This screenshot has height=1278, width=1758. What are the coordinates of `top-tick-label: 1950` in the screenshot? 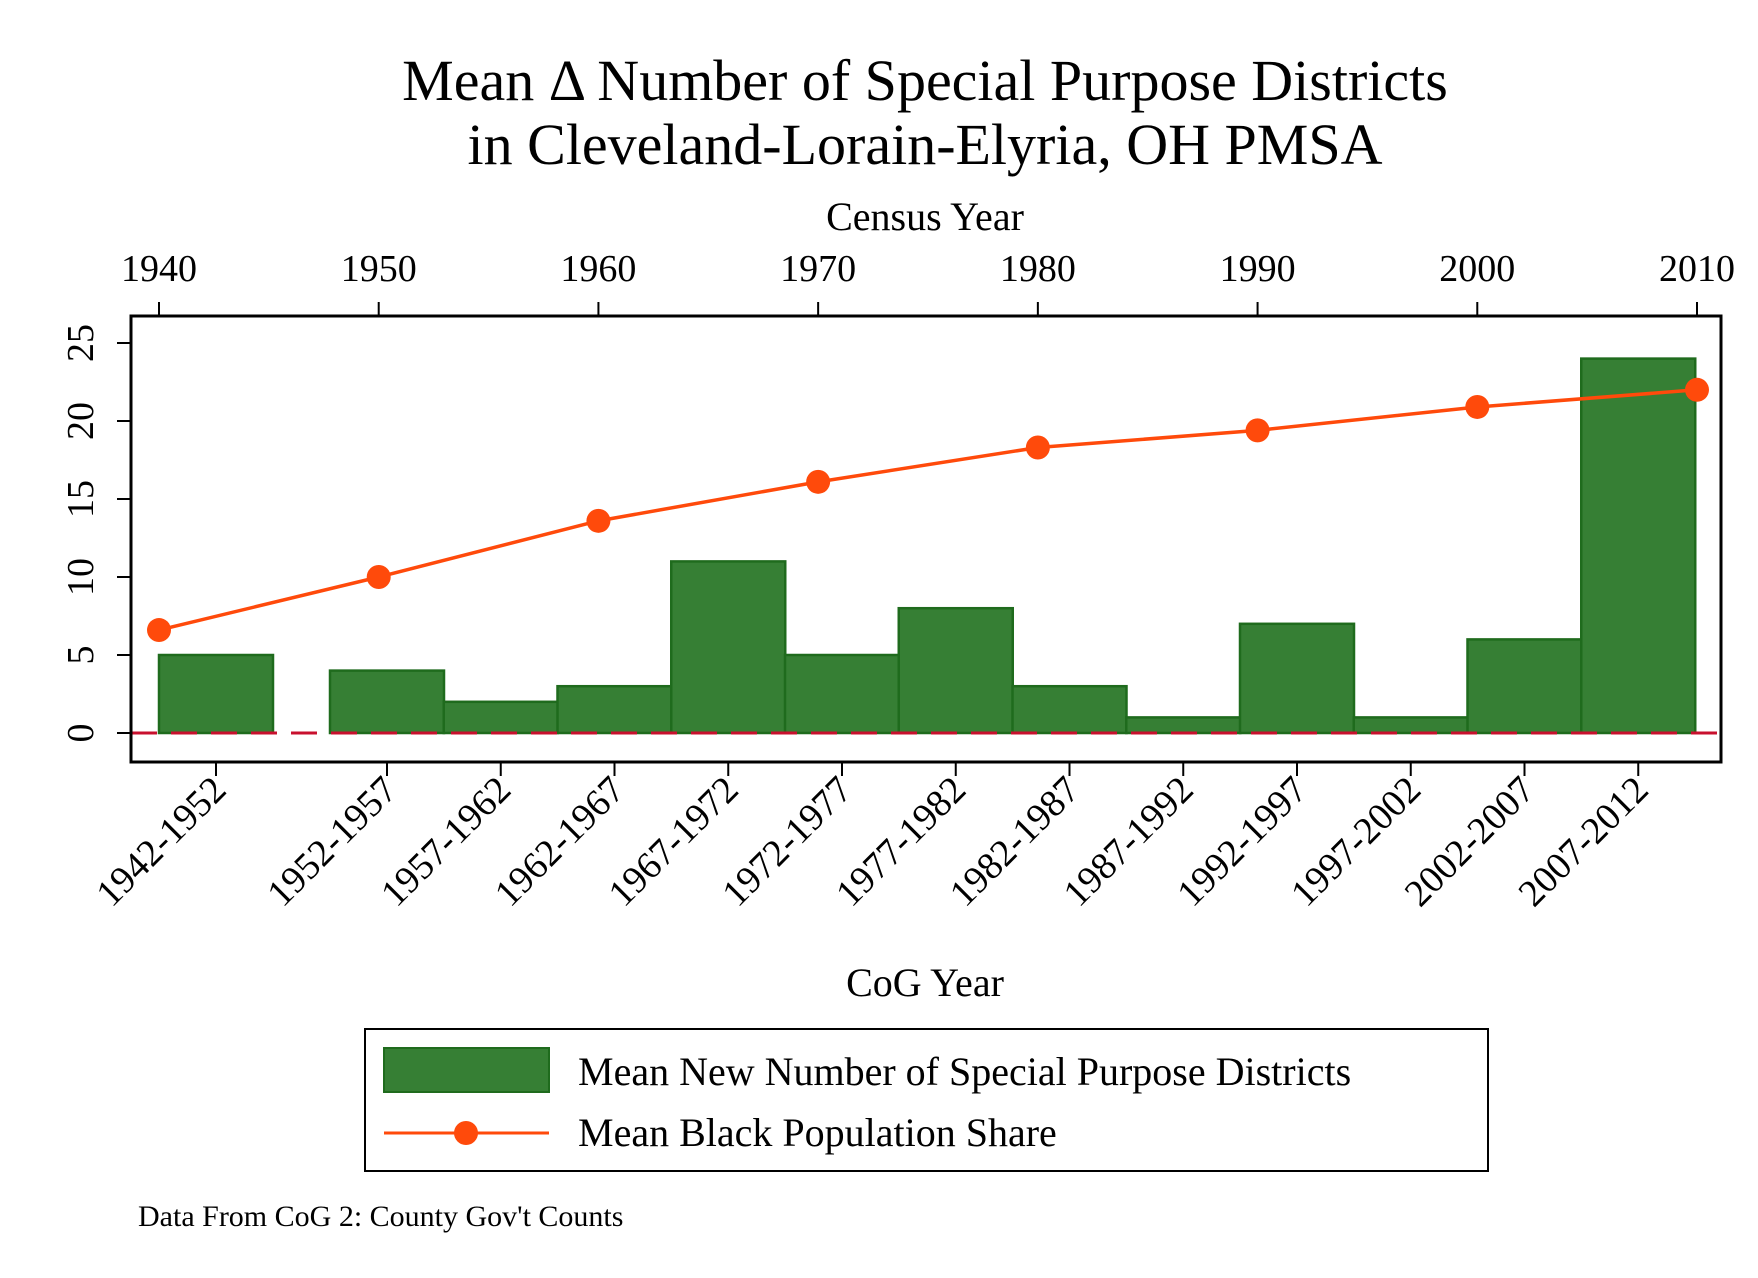 It's located at (379, 269).